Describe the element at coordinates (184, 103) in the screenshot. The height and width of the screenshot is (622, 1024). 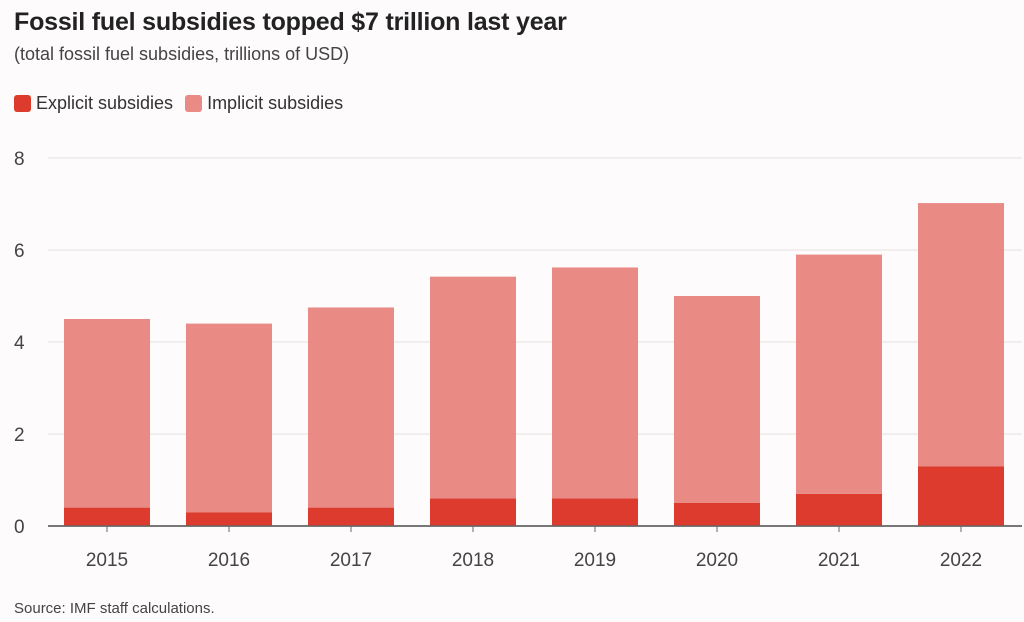
I see `legend: Explicit subsidies Implicit subsidies` at that location.